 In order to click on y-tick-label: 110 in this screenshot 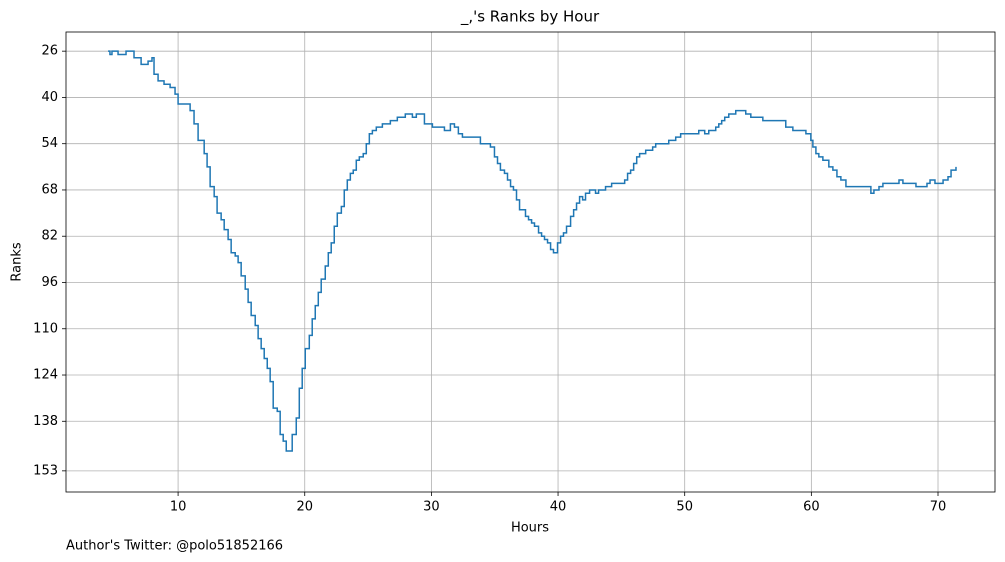, I will do `click(45, 328)`.